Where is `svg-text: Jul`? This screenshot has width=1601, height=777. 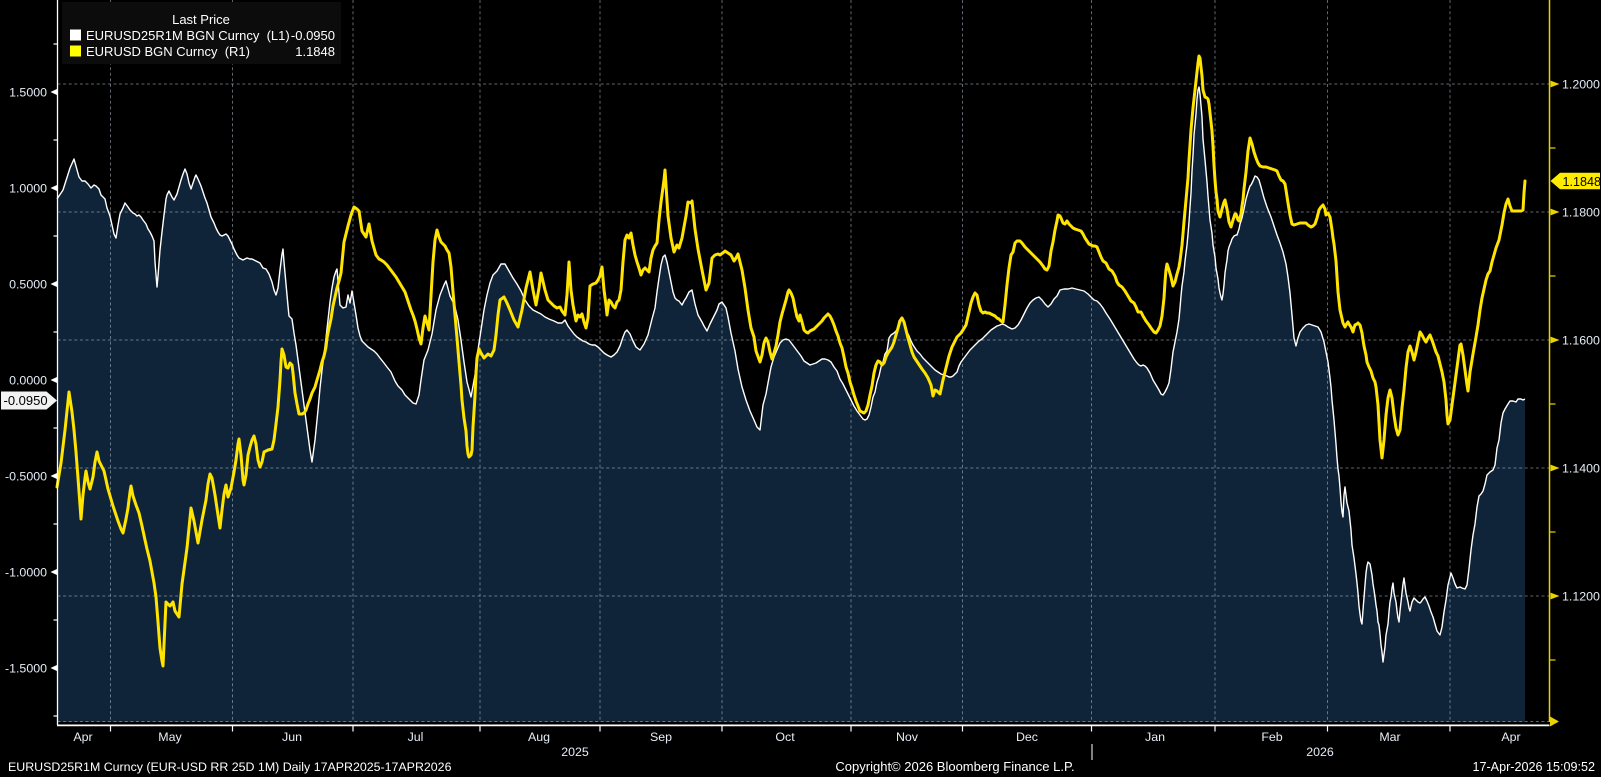
svg-text: Jul is located at coordinates (416, 737).